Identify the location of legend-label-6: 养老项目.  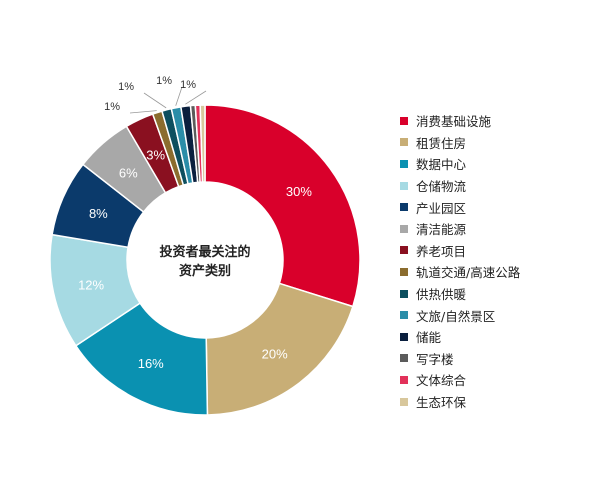
(441, 251).